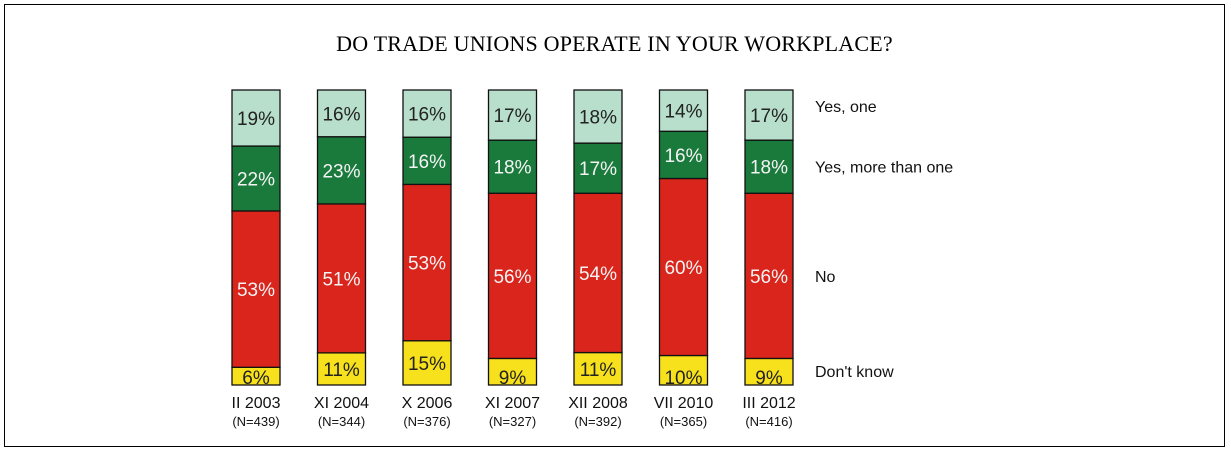  What do you see at coordinates (427, 364) in the screenshot?
I see `data-label: 15%` at bounding box center [427, 364].